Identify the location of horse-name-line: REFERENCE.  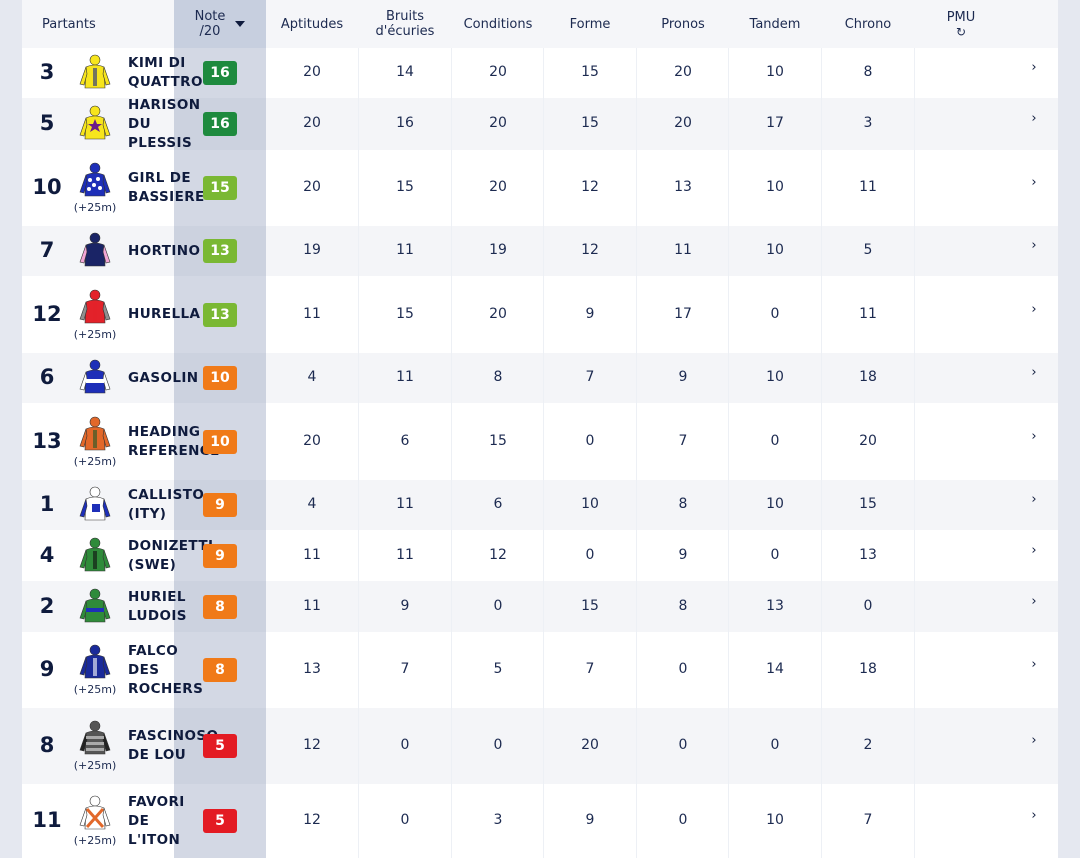
(174, 450).